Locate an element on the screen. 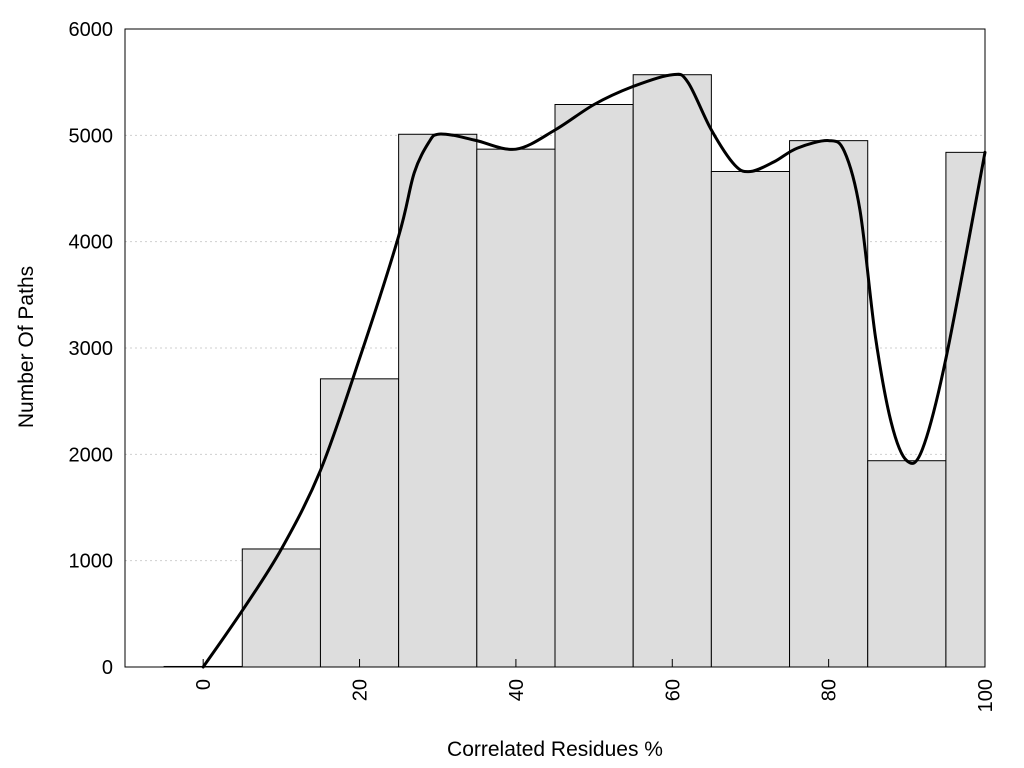 Image resolution: width=1024 pixels, height=768 pixels. y-tick-label: 5000 is located at coordinates (91, 136).